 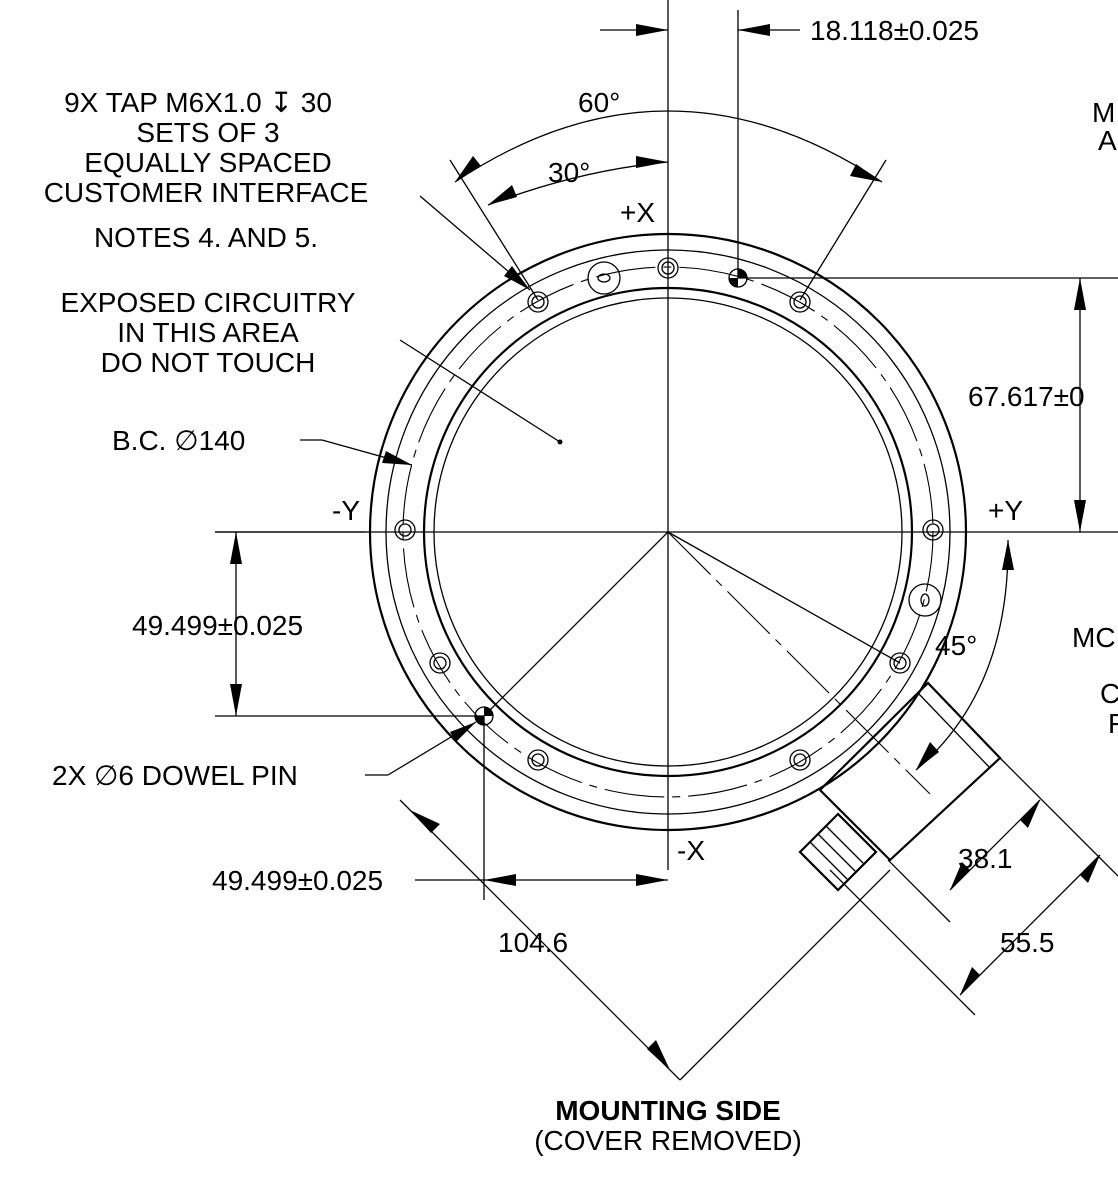 What do you see at coordinates (668, 1110) in the screenshot?
I see `caption-title: MOUNTING SIDE` at bounding box center [668, 1110].